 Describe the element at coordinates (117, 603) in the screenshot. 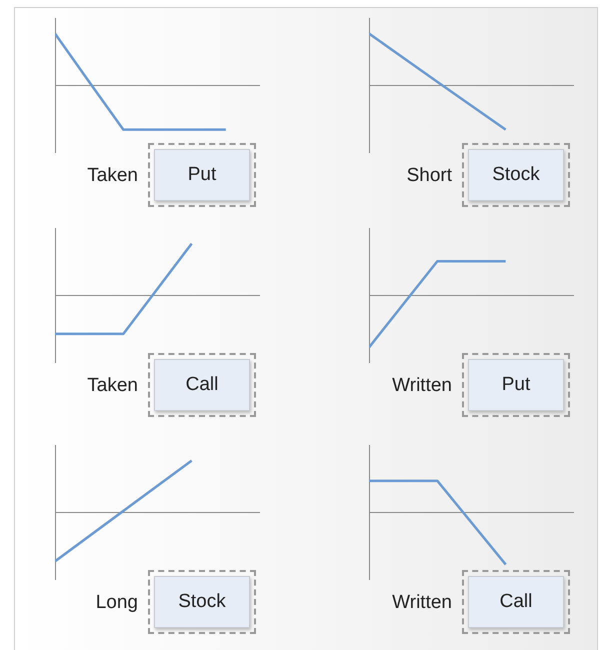

I see `text: Long` at that location.